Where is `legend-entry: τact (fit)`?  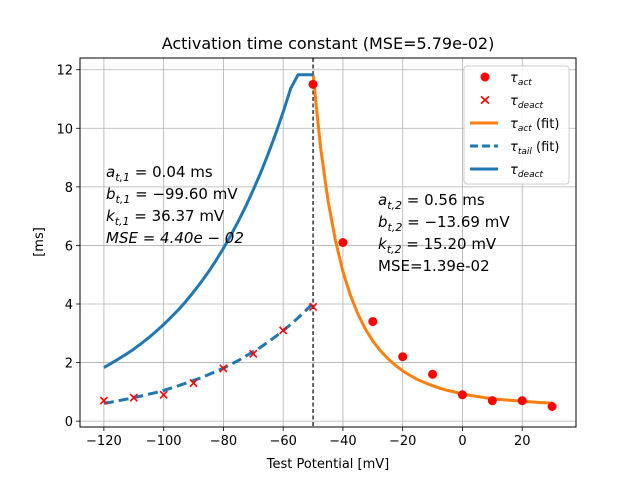 legend-entry: τact (fit) is located at coordinates (514, 125).